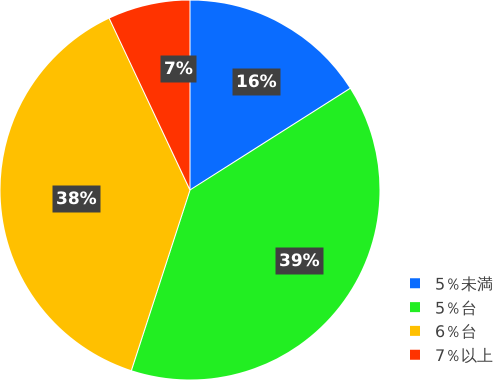  I want to click on legend-label: 7％以上, so click(464, 355).